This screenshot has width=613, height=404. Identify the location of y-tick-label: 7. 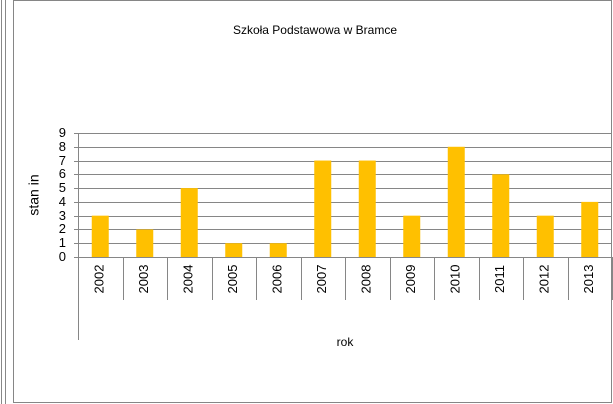
(62, 160).